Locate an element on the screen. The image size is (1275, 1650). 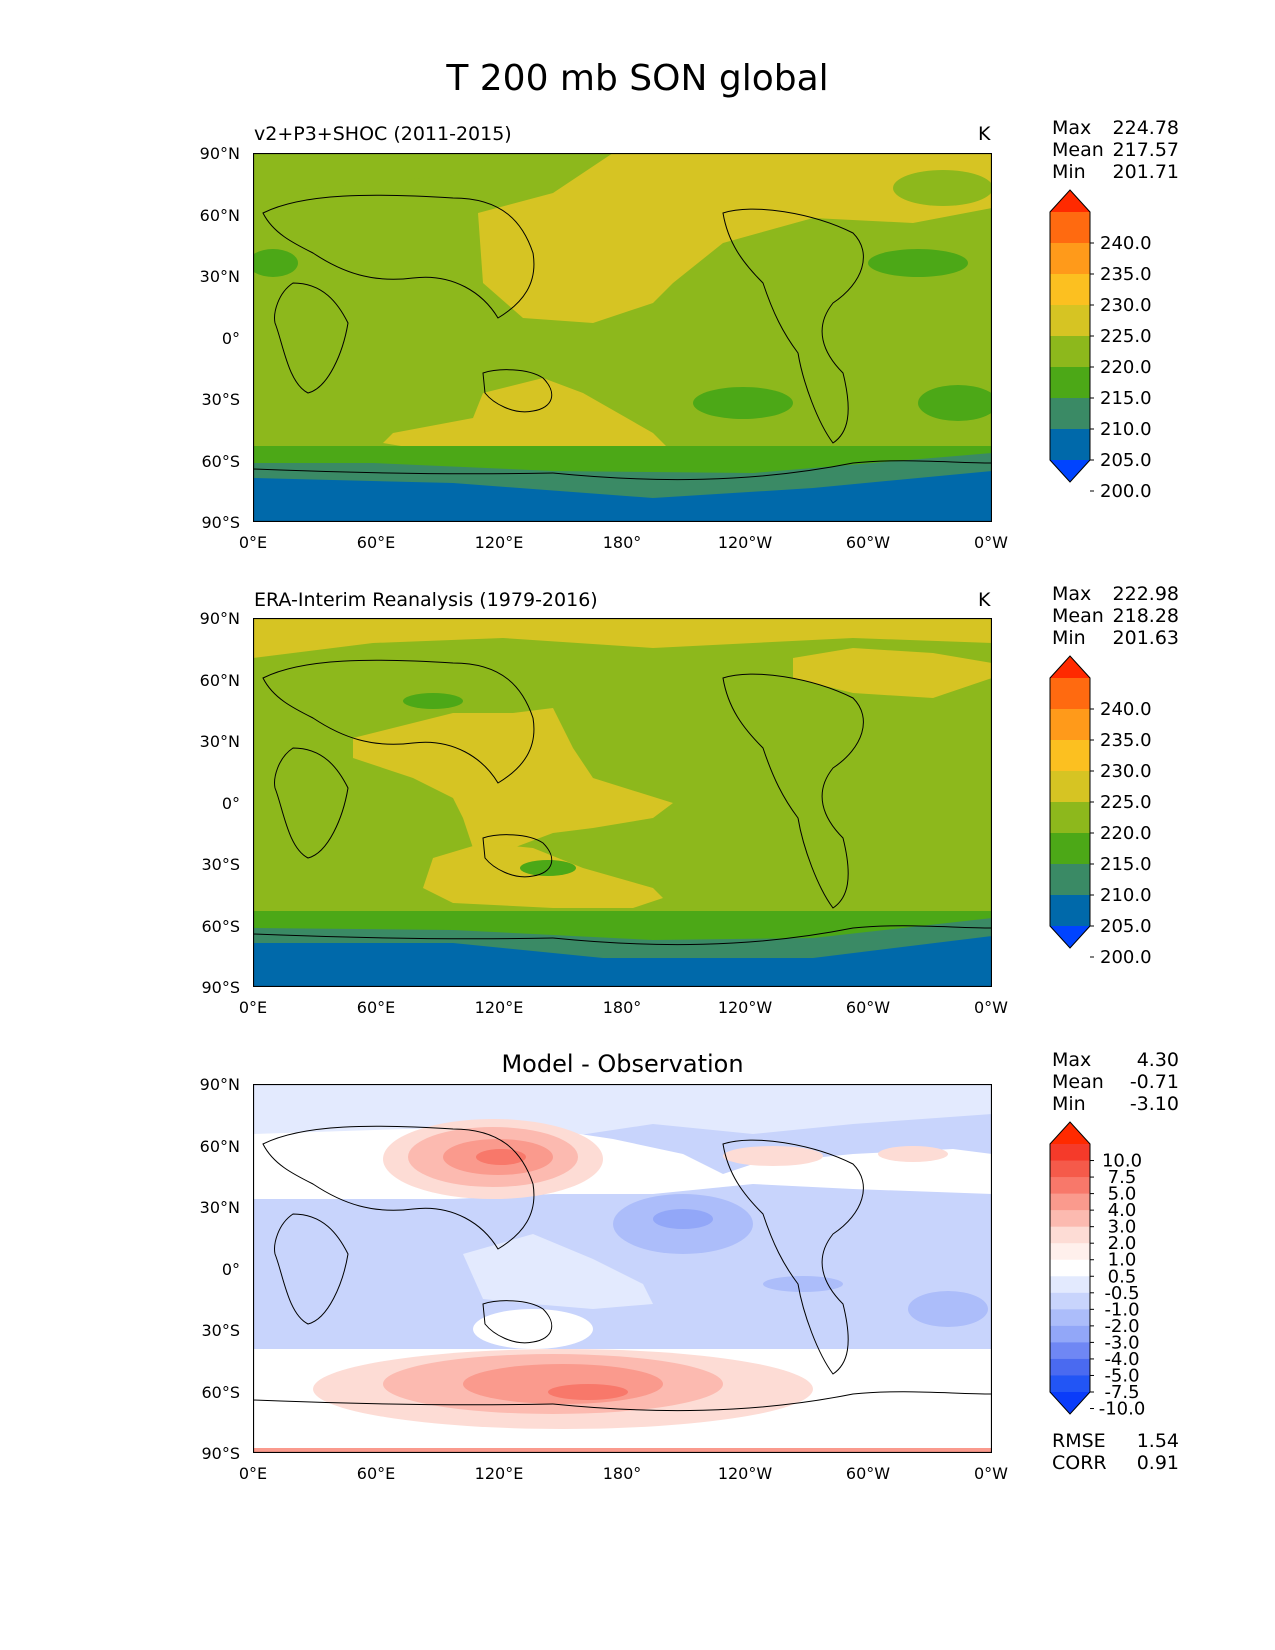
panel3-title: Model - Observation is located at coordinates (622, 1064).